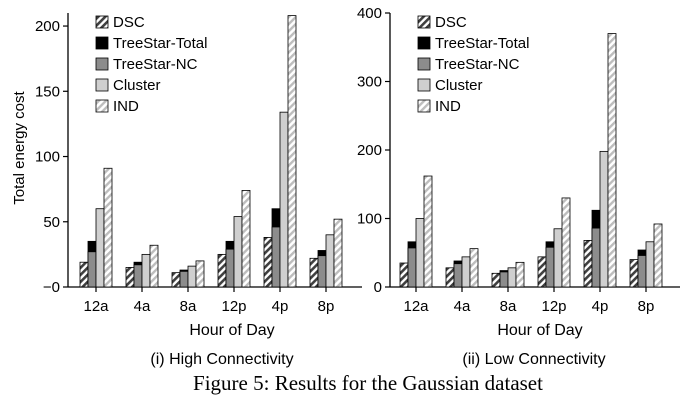 The image size is (680, 400). What do you see at coordinates (51, 222) in the screenshot?
I see `y-tick-label: 50` at bounding box center [51, 222].